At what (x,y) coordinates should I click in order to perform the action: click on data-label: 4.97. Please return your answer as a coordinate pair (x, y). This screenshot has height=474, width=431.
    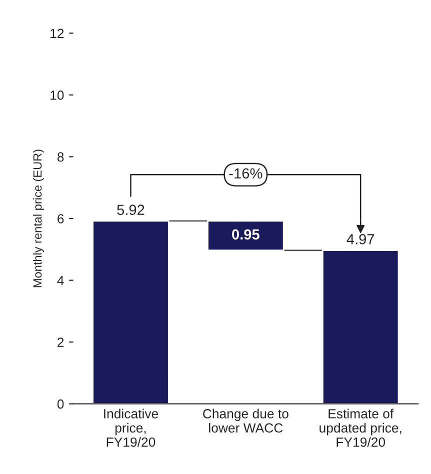
    Looking at the image, I should click on (360, 239).